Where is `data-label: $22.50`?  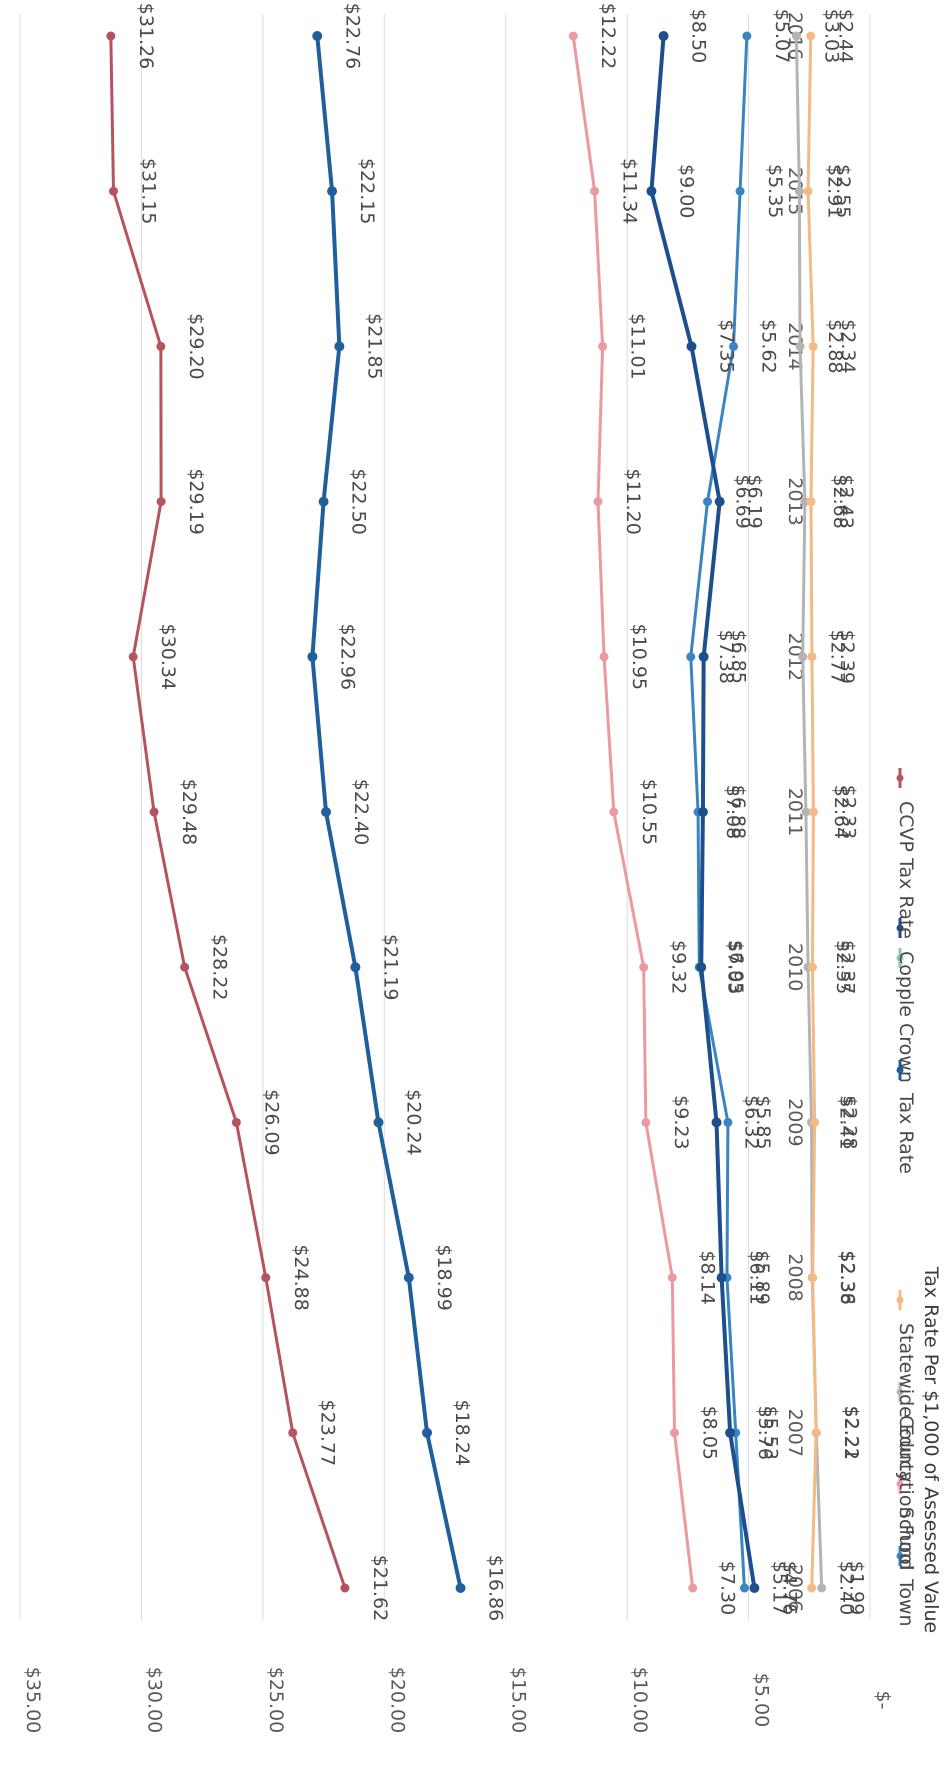 data-label: $22.50 is located at coordinates (359, 501).